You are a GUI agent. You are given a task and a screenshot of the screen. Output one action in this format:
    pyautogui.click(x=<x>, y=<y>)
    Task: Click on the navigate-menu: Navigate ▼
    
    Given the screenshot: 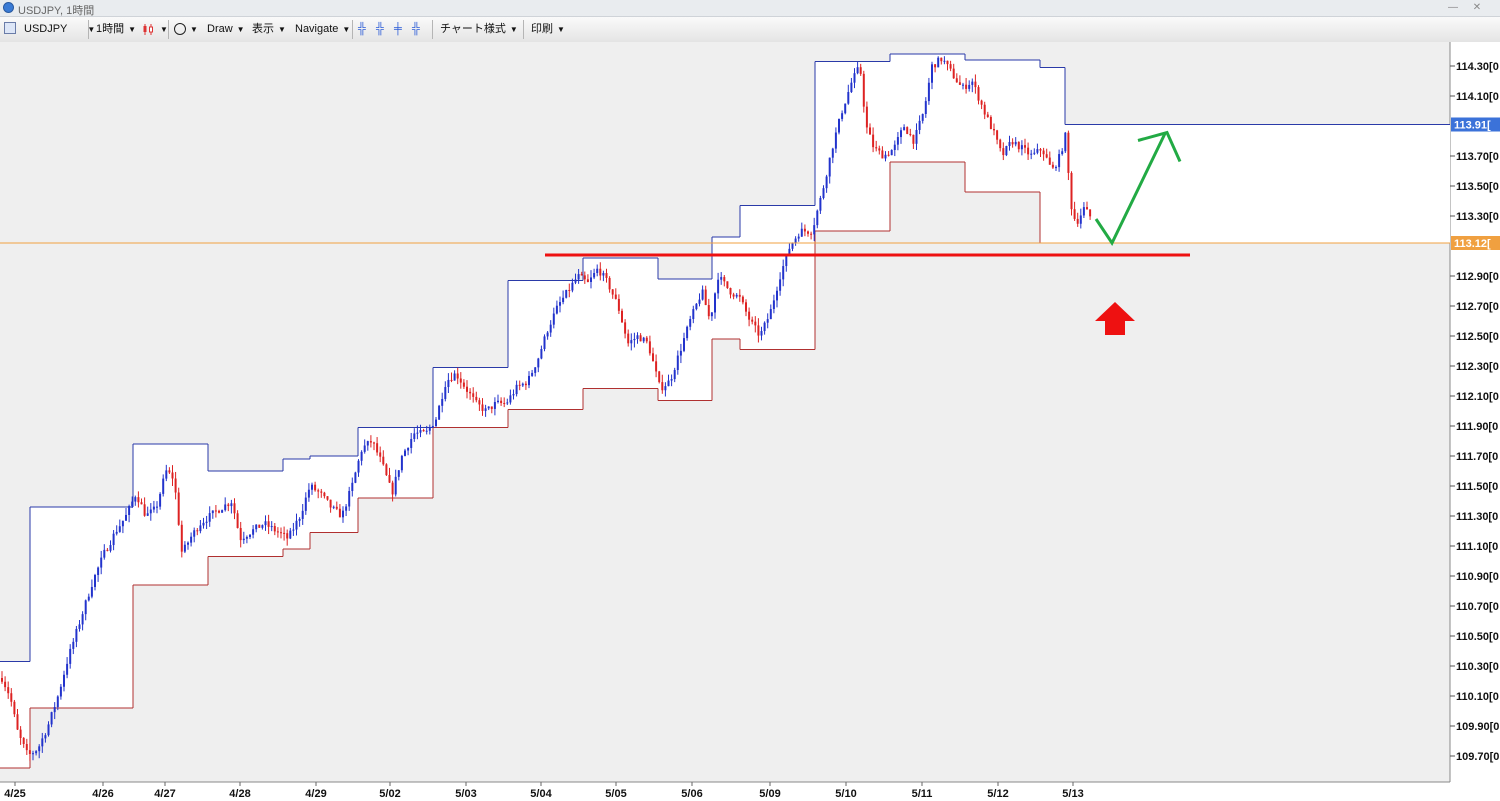 What is the action you would take?
    pyautogui.click(x=323, y=29)
    